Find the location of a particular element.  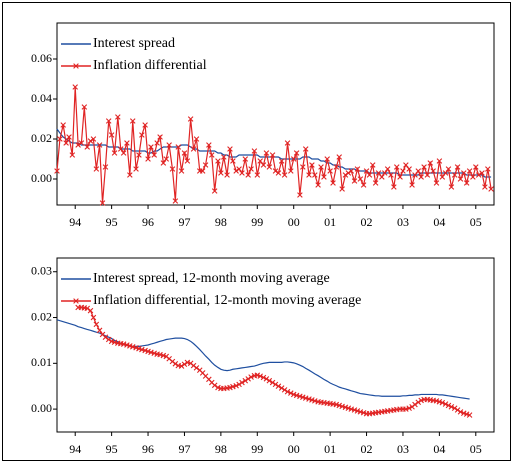

x-tick-label: 05 is located at coordinates (476, 222).